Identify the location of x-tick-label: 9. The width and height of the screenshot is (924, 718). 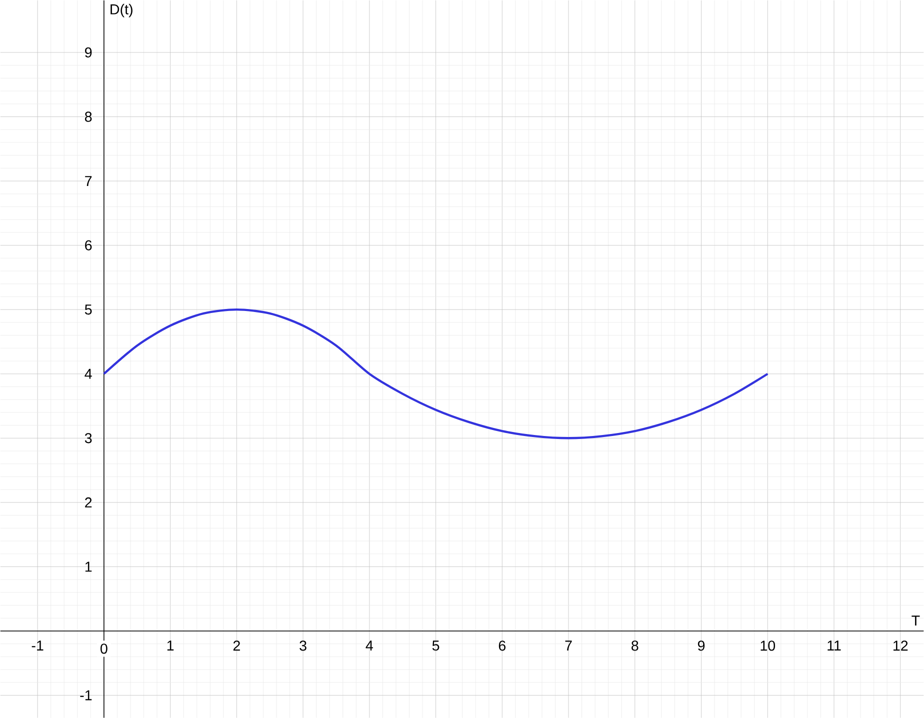
(701, 645).